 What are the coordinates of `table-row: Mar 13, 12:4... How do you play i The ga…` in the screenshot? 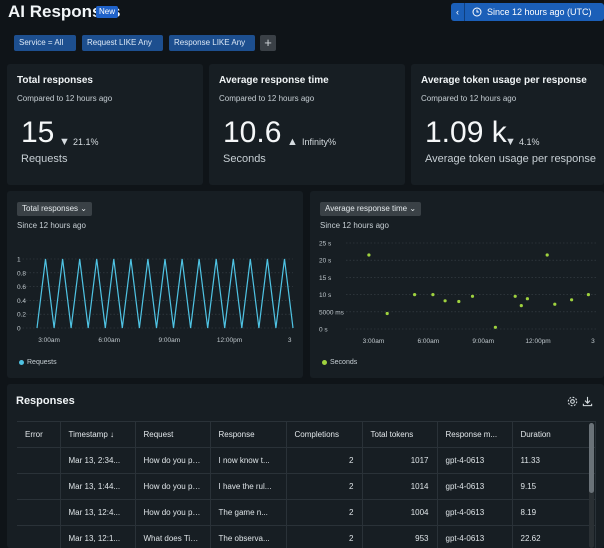 It's located at (306, 512).